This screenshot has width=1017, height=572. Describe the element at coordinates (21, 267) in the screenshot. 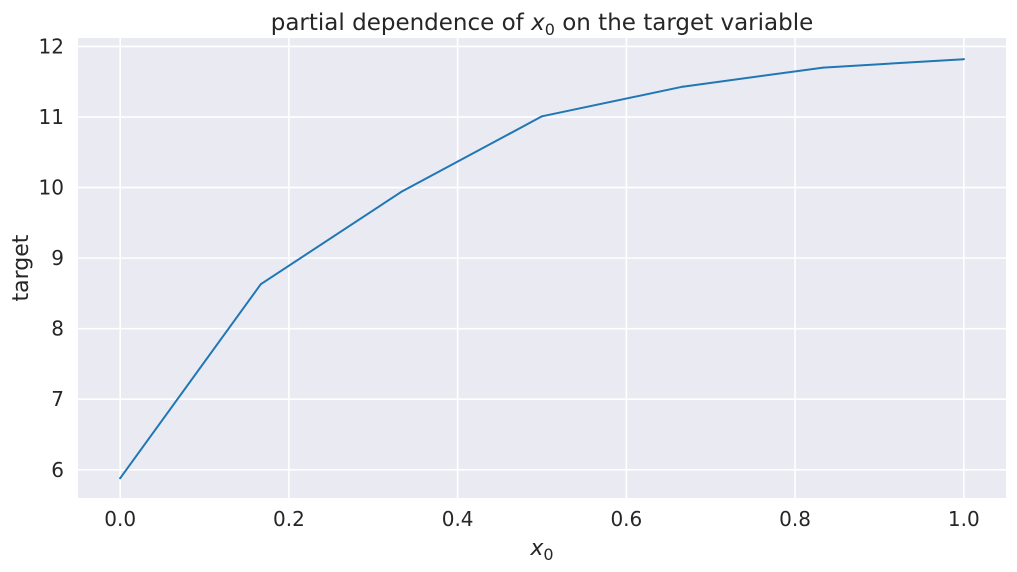

I see `y-axis-label: target` at that location.